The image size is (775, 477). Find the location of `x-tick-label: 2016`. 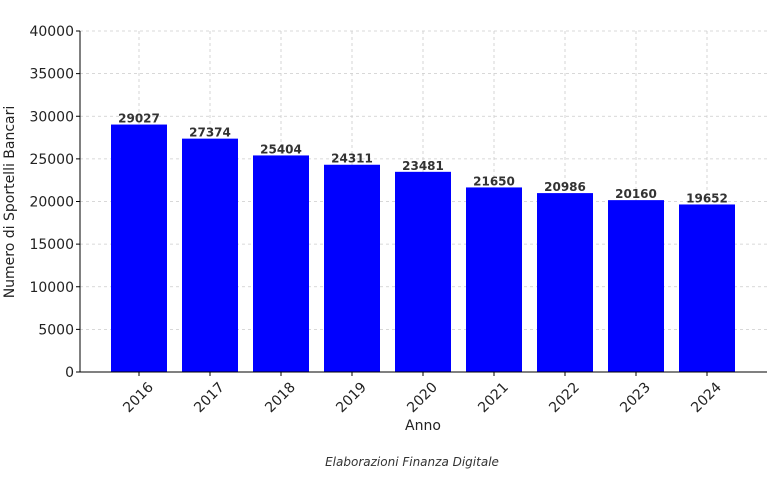

x-tick-label: 2016 is located at coordinates (138, 397).